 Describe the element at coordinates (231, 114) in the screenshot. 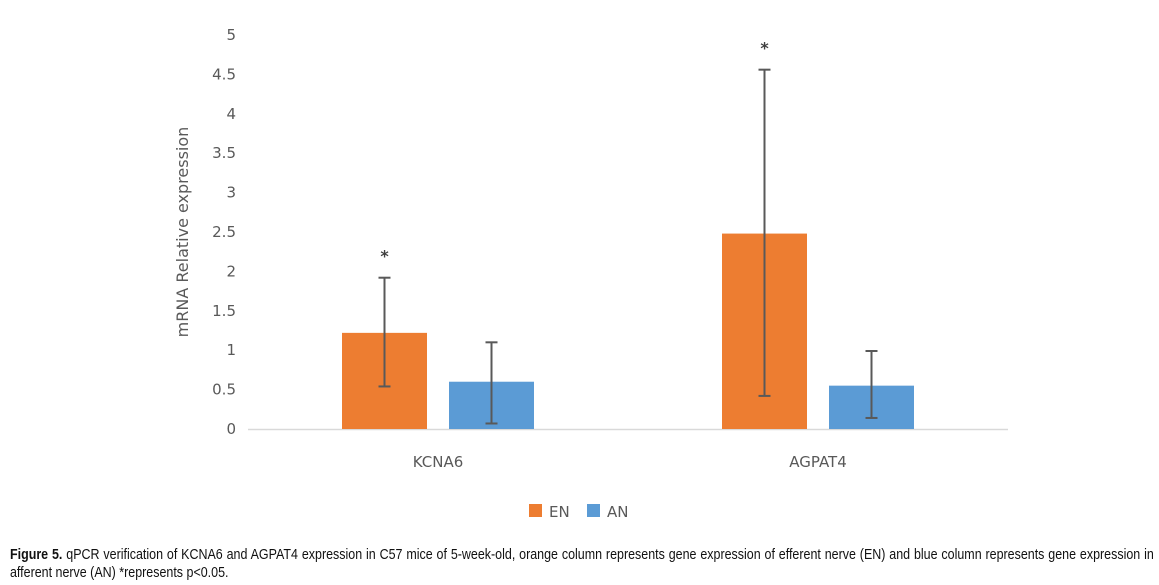

I see `y-tick-label: 4` at that location.